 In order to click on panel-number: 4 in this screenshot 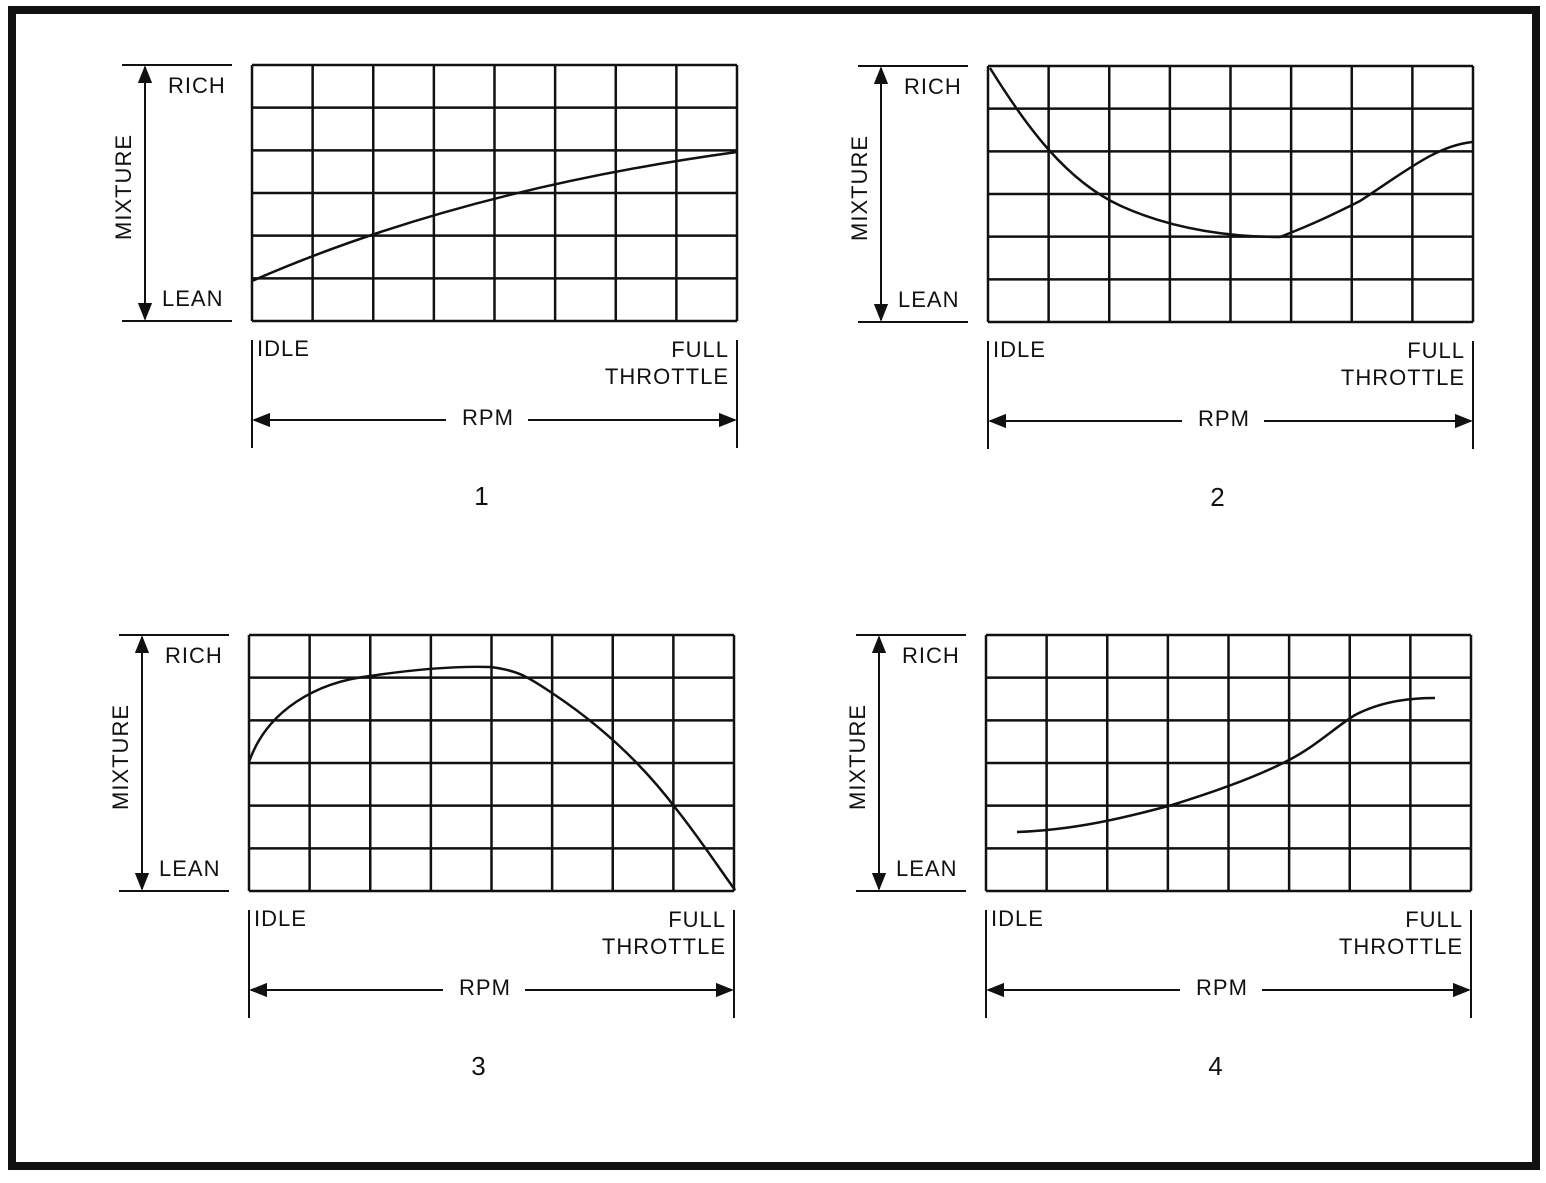, I will do `click(1215, 1066)`.